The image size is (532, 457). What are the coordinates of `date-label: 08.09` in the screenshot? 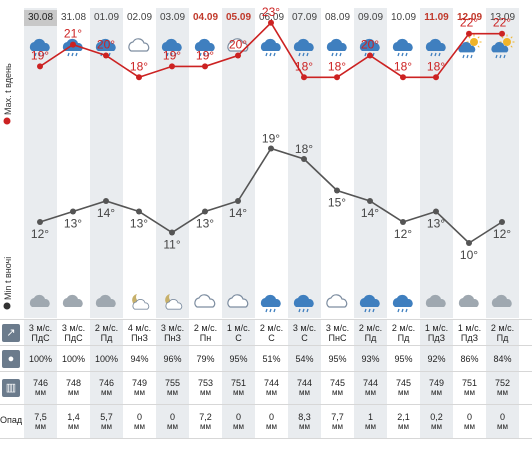 It's located at (337, 17).